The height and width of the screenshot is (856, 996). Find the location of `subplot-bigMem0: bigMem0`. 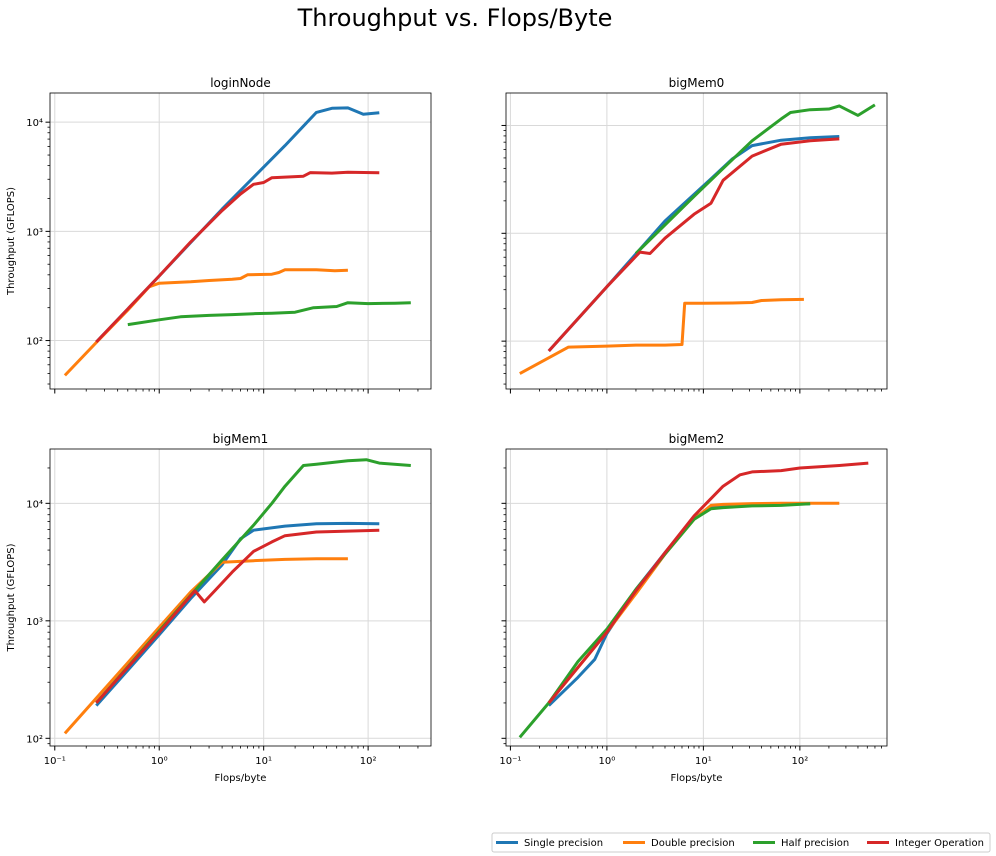

subplot-bigMem0: bigMem0 is located at coordinates (694, 235).